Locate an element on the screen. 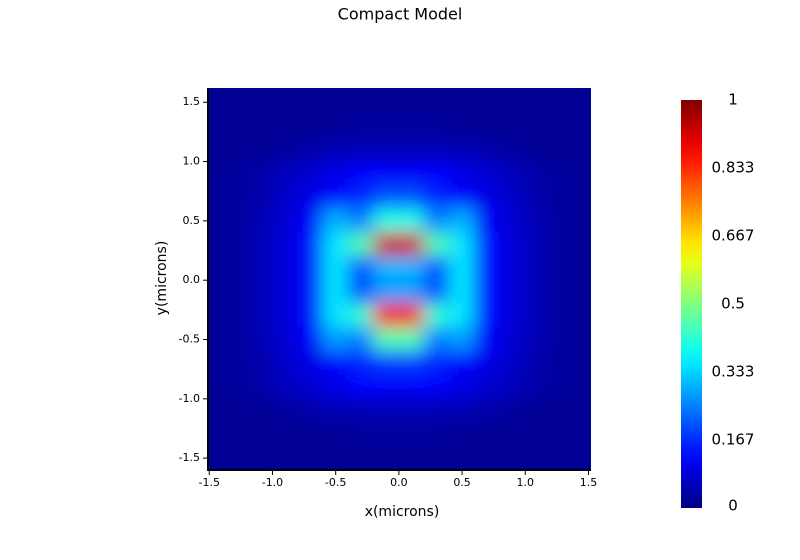 This screenshot has width=800, height=560. y-tick-label: 1.5 is located at coordinates (192, 101).